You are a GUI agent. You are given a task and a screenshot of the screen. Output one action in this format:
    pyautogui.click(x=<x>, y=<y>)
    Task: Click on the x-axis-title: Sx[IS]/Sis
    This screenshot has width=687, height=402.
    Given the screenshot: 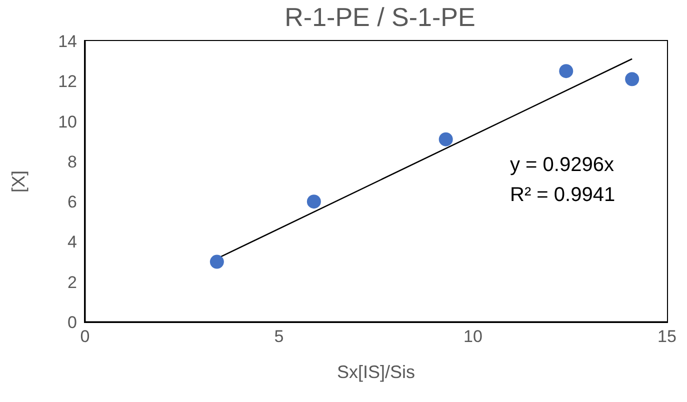 What is the action you would take?
    pyautogui.click(x=376, y=372)
    